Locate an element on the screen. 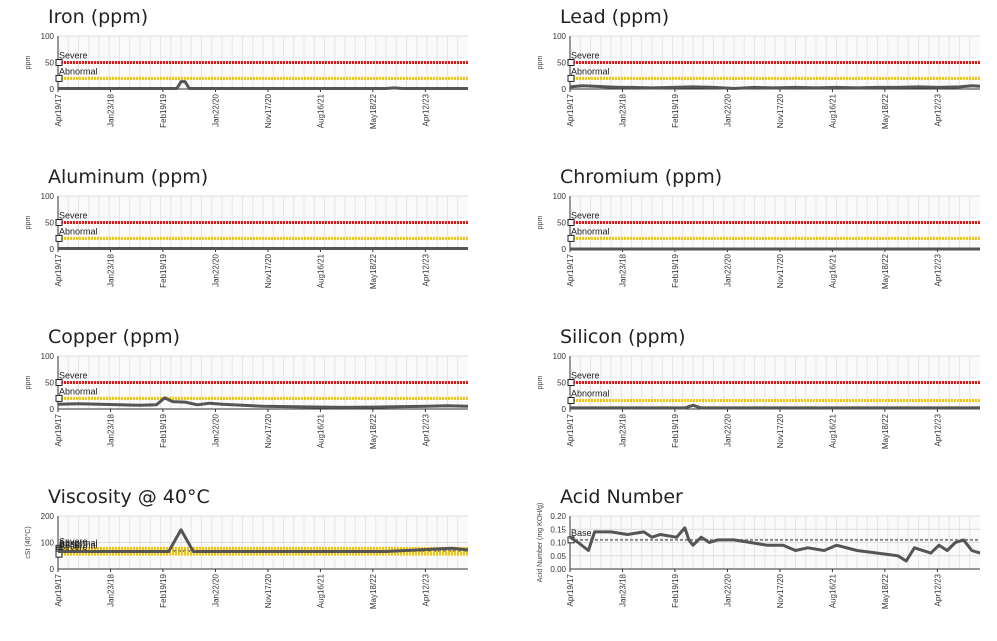 Image resolution: width=997 pixels, height=641 pixels. y-tick-label: 0.10 is located at coordinates (558, 543).